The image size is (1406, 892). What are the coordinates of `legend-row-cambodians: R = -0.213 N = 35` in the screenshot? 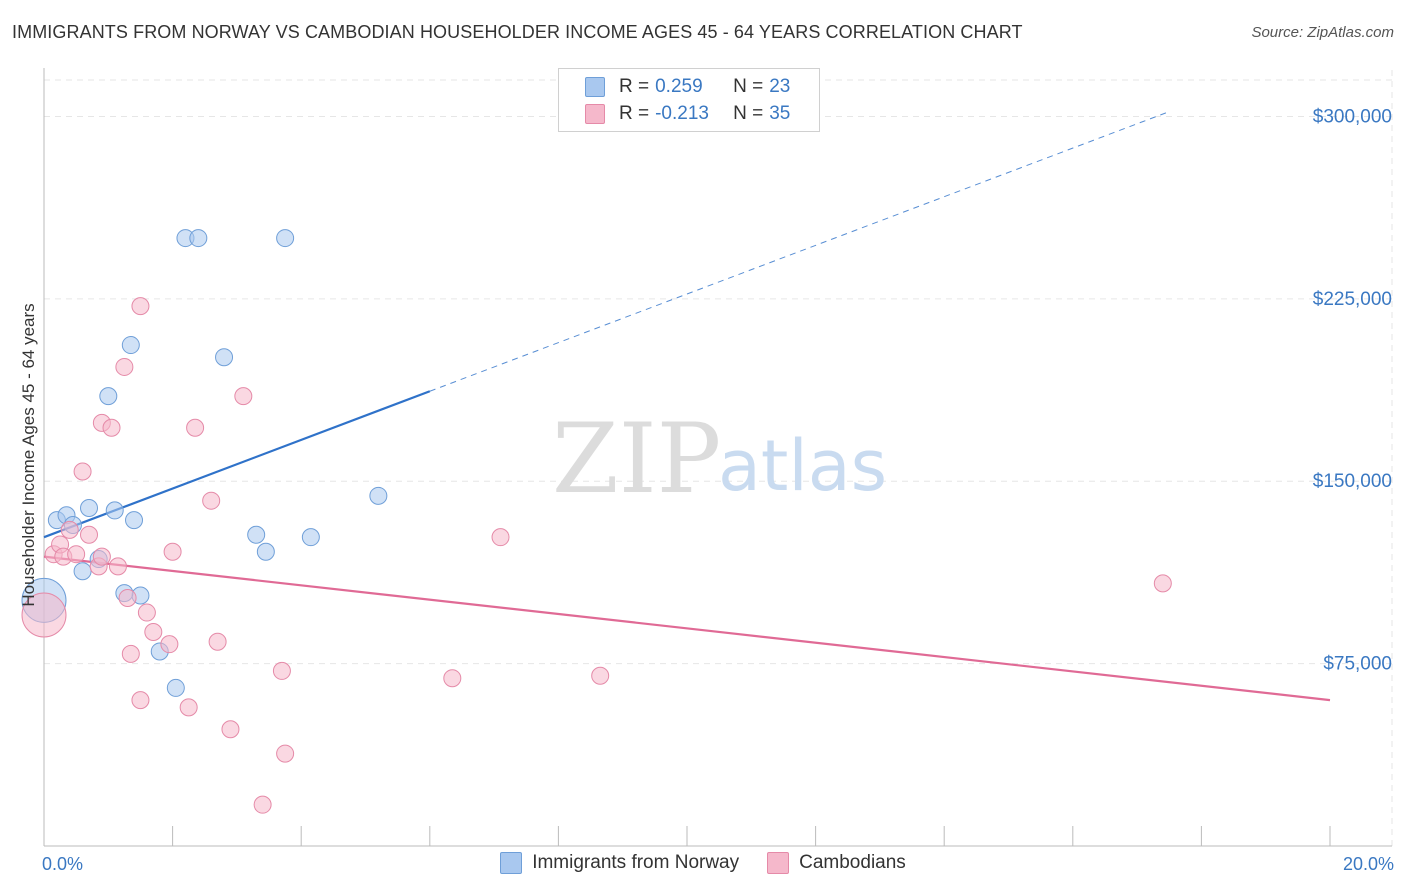 It's located at (687, 114).